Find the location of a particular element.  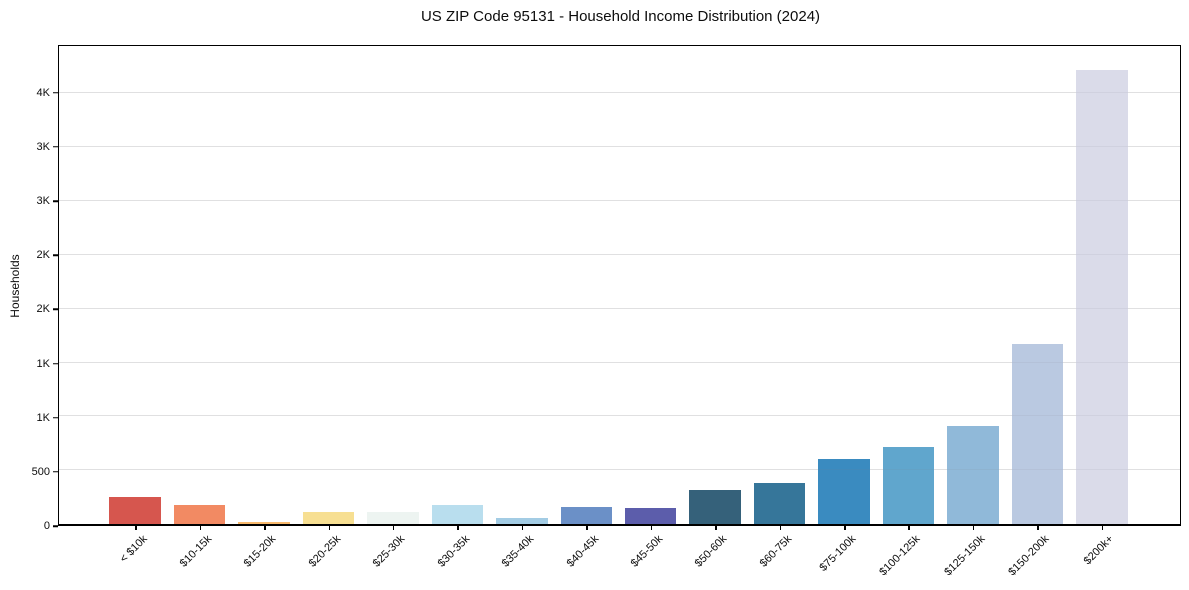

bar-$45-50k is located at coordinates (650, 516).